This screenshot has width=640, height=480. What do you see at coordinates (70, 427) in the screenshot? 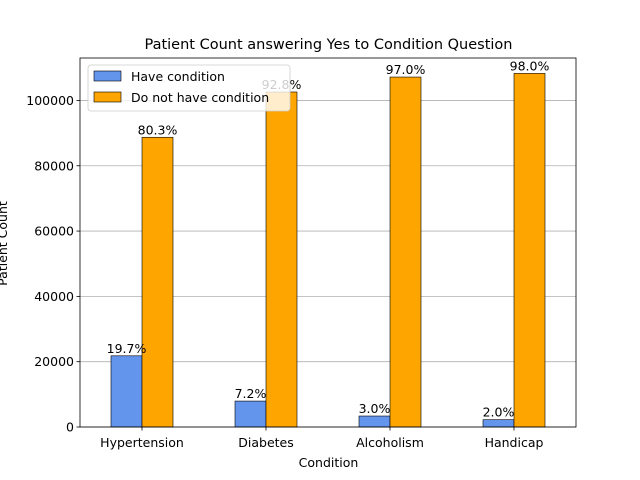
I see `y-tick-label: 0` at bounding box center [70, 427].